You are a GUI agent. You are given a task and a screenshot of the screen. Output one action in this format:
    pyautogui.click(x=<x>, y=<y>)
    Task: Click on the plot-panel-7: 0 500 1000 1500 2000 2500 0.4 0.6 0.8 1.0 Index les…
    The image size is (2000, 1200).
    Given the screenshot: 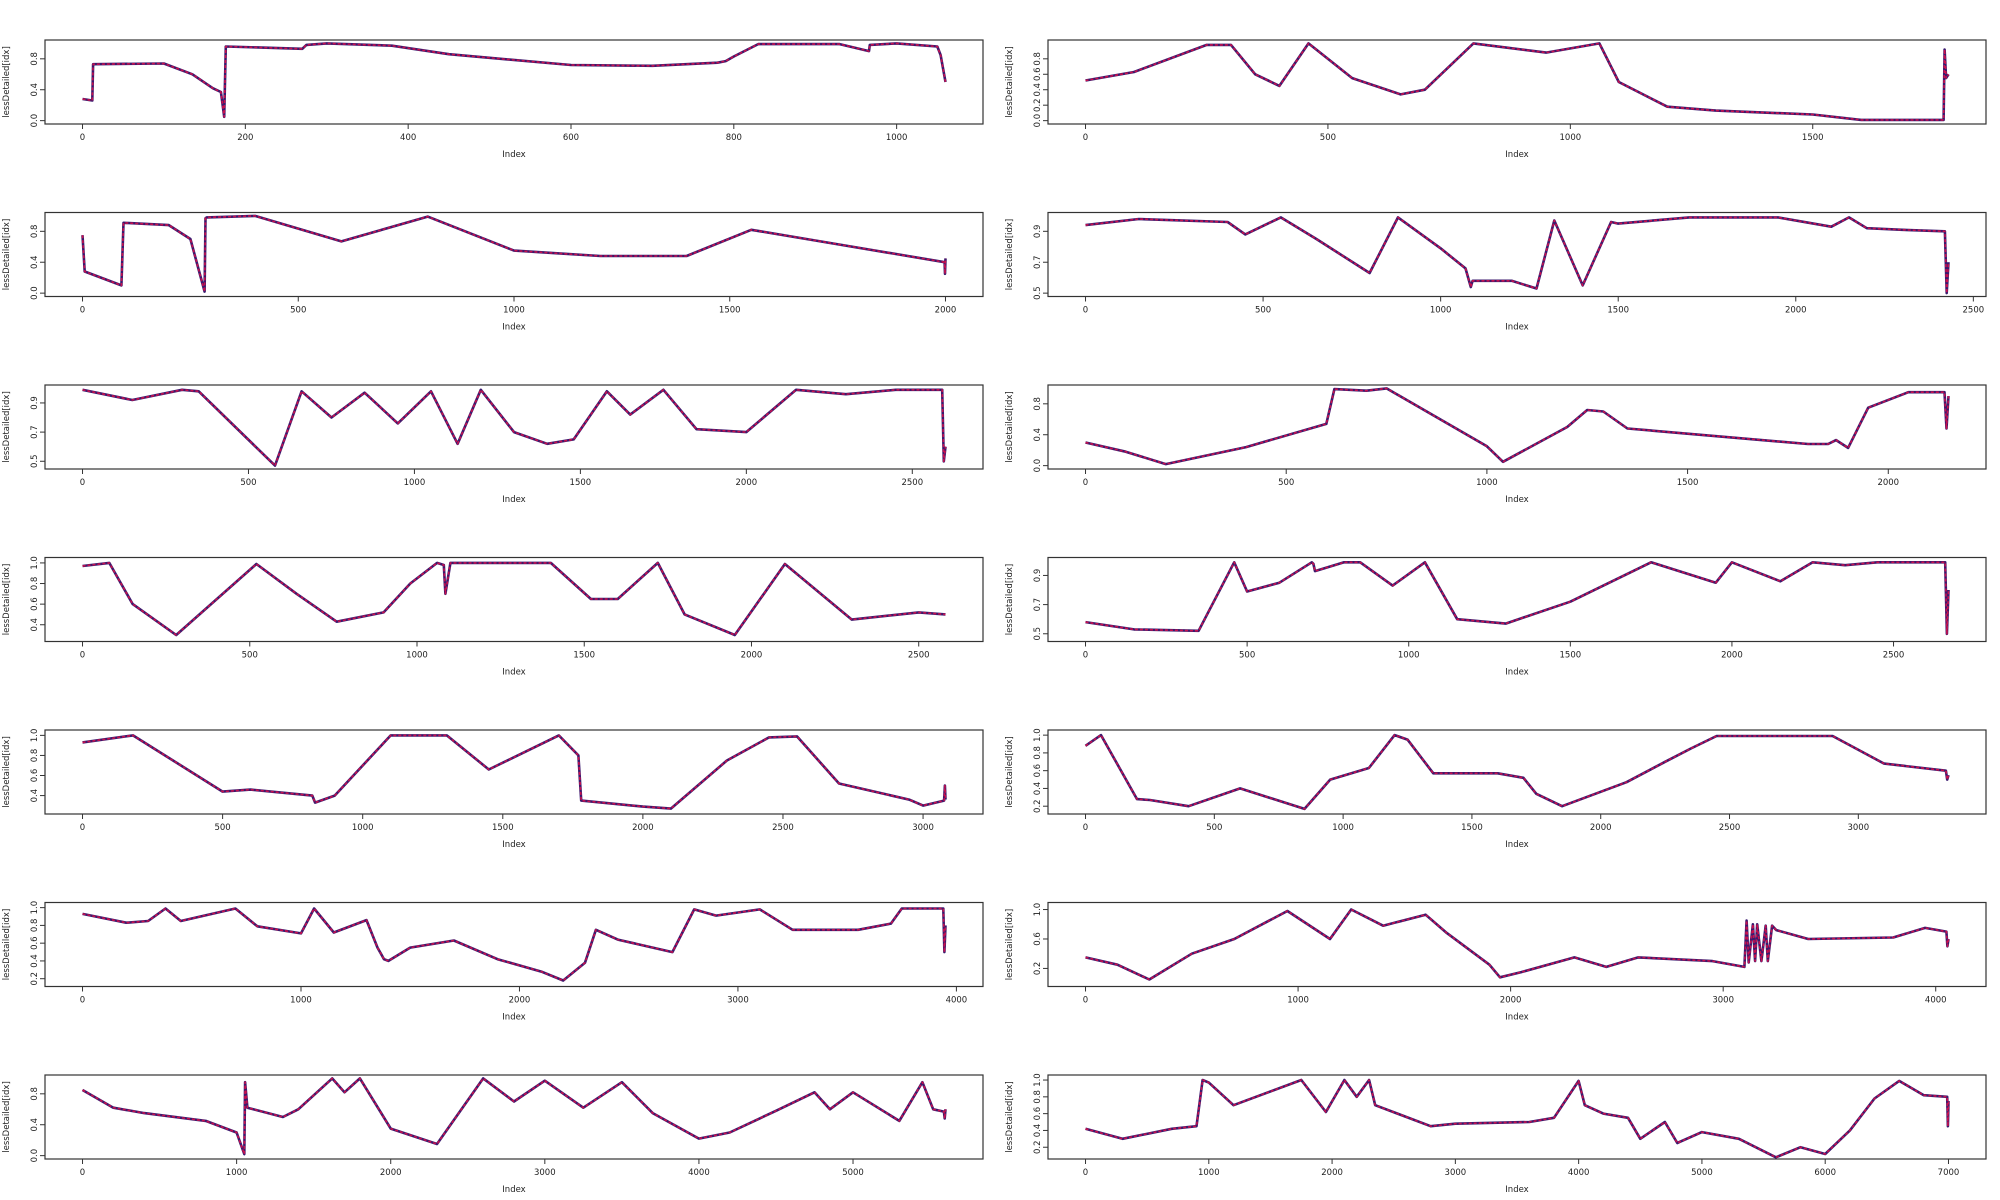 What is the action you would take?
    pyautogui.click(x=493, y=617)
    